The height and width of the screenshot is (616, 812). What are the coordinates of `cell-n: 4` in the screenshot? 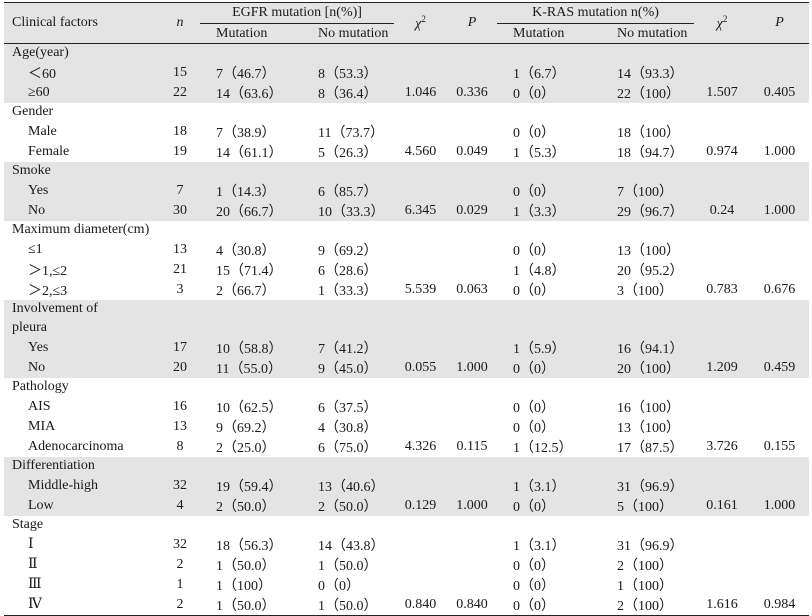 It's located at (180, 505).